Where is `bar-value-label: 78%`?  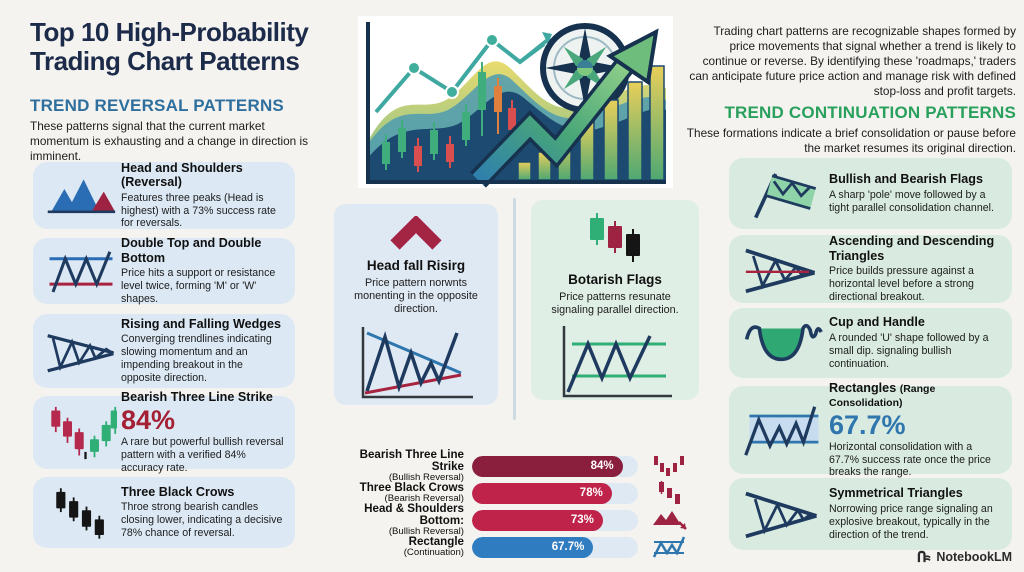
bar-value-label: 78% is located at coordinates (591, 493).